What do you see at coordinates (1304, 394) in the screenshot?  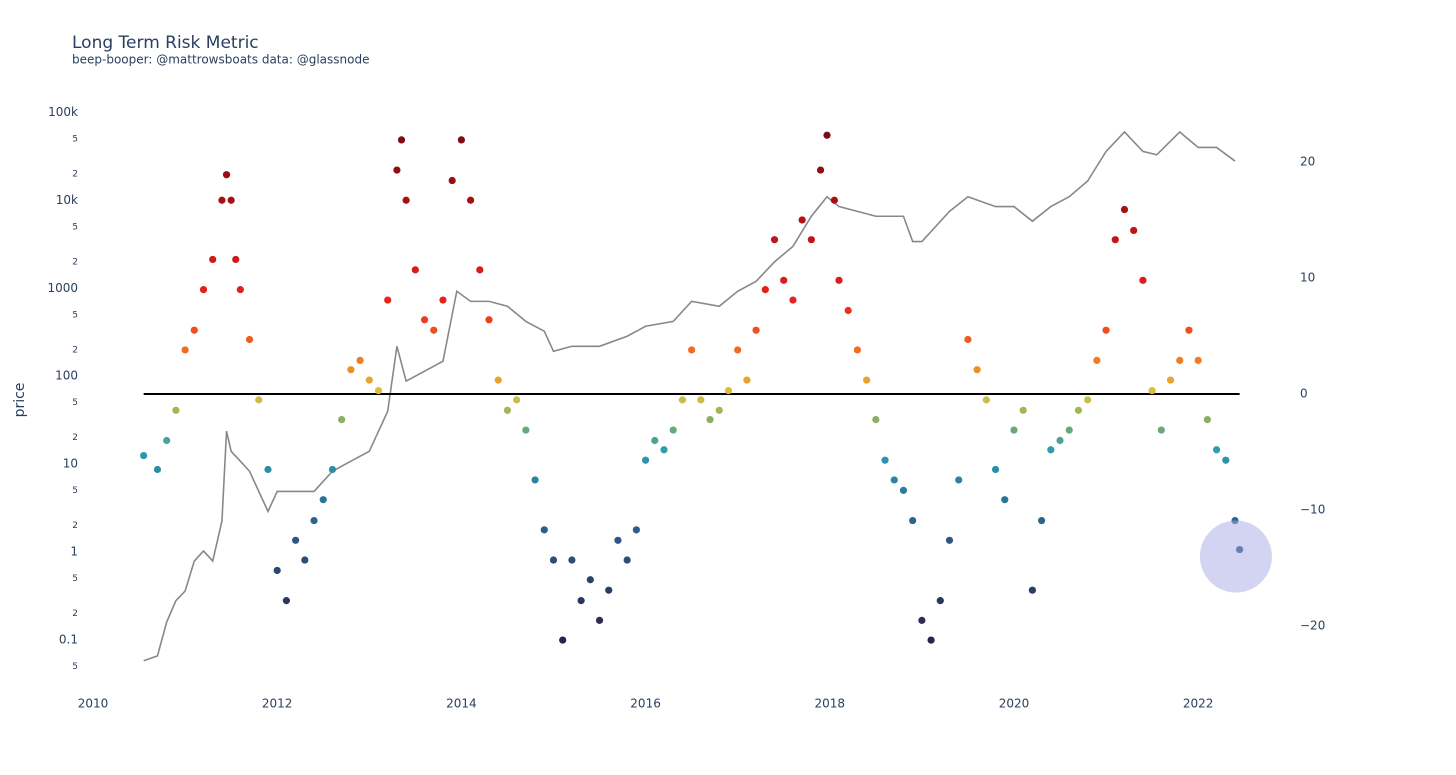 I see `y2-tick-label: 0` at bounding box center [1304, 394].